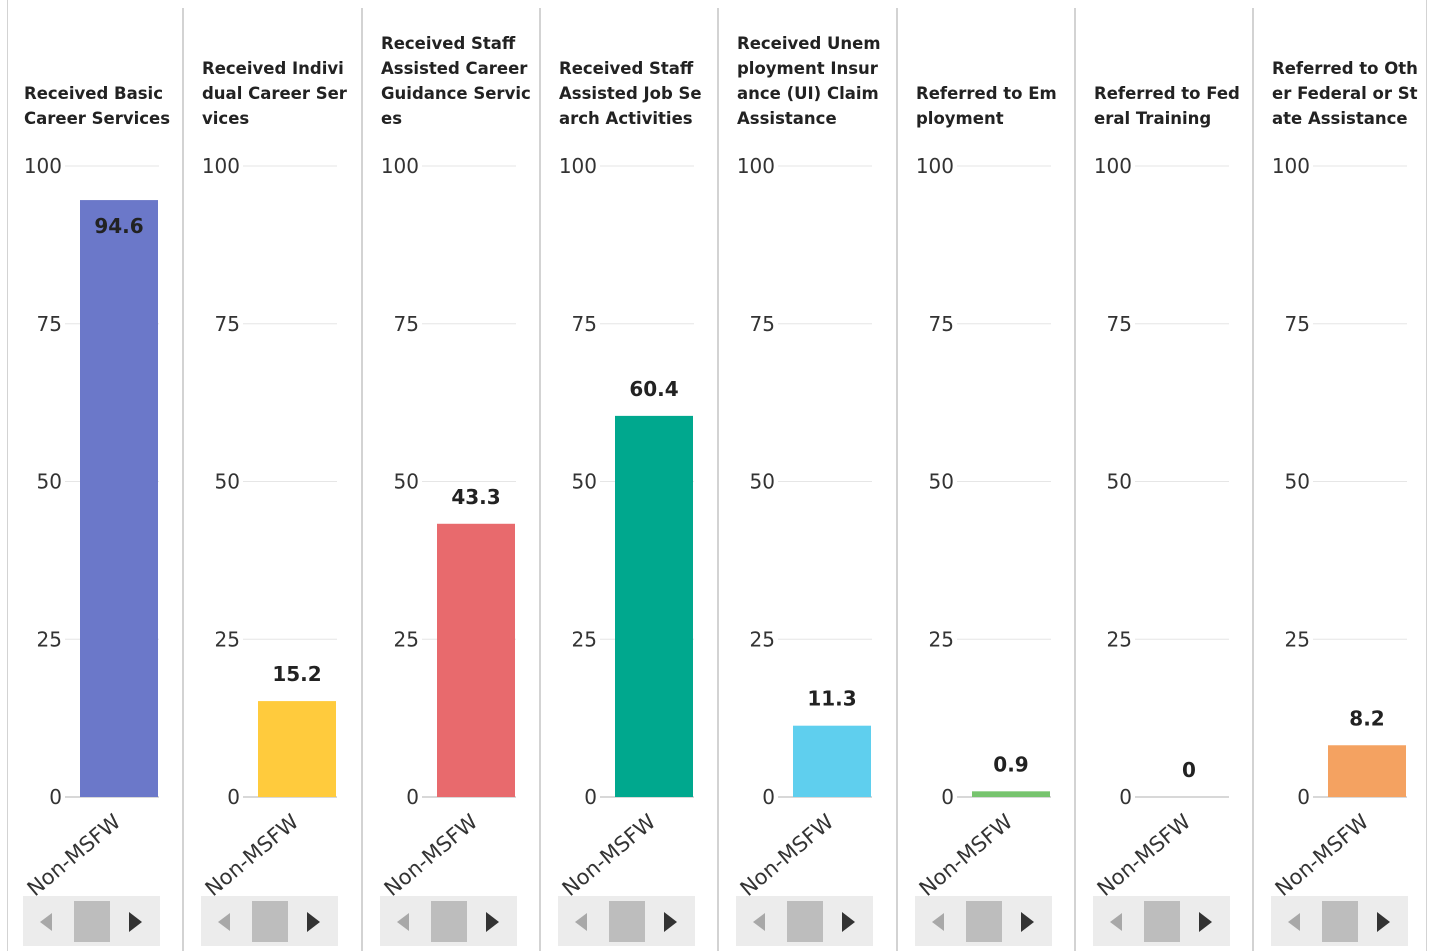 Image resolution: width=1430 pixels, height=951 pixels. I want to click on chart-title: Received Basic Career Services, so click(97, 106).